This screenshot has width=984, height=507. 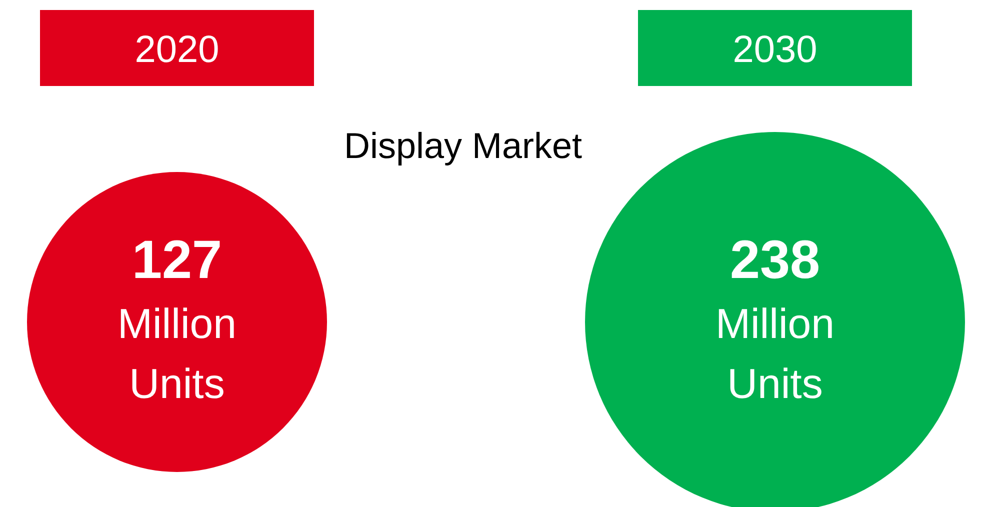 What do you see at coordinates (177, 50) in the screenshot?
I see `category-label: 2020` at bounding box center [177, 50].